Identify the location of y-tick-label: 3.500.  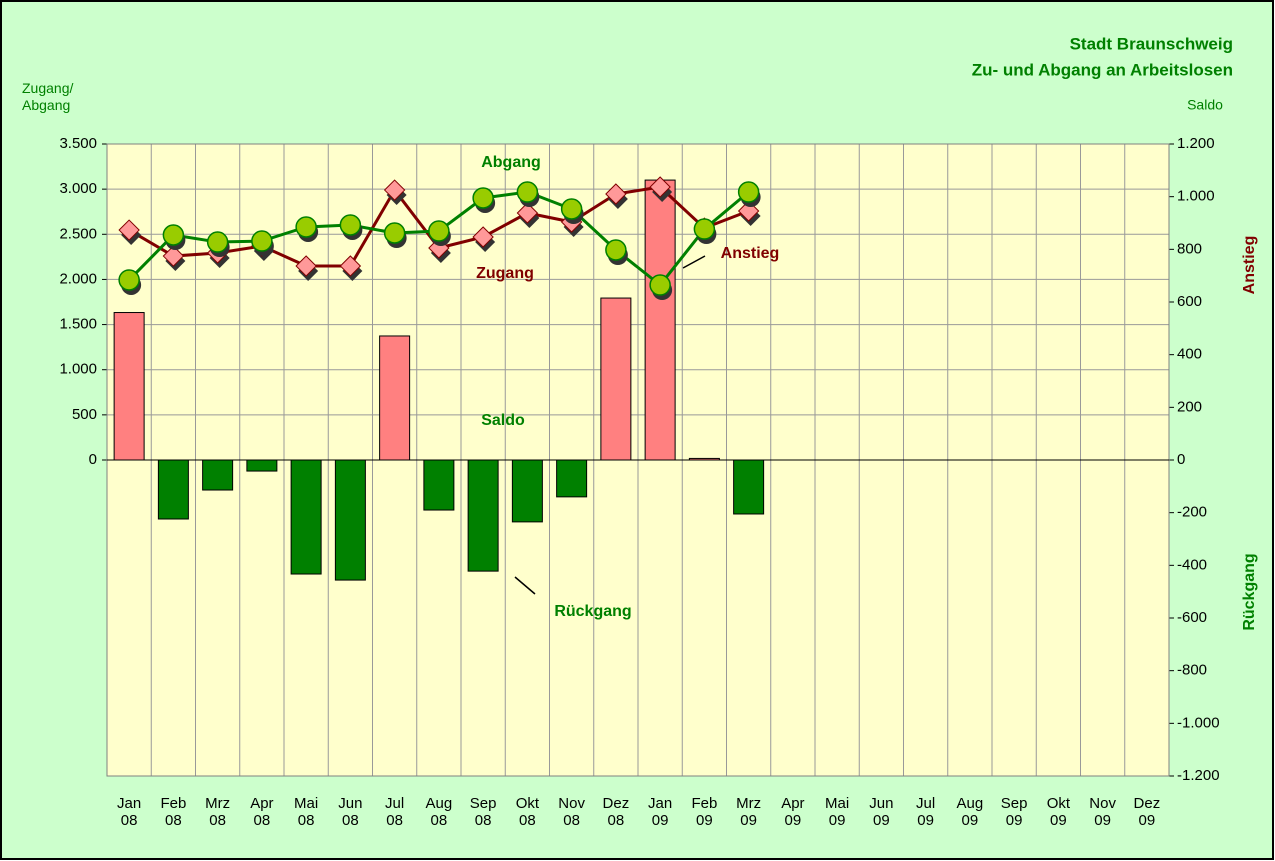
(78, 143).